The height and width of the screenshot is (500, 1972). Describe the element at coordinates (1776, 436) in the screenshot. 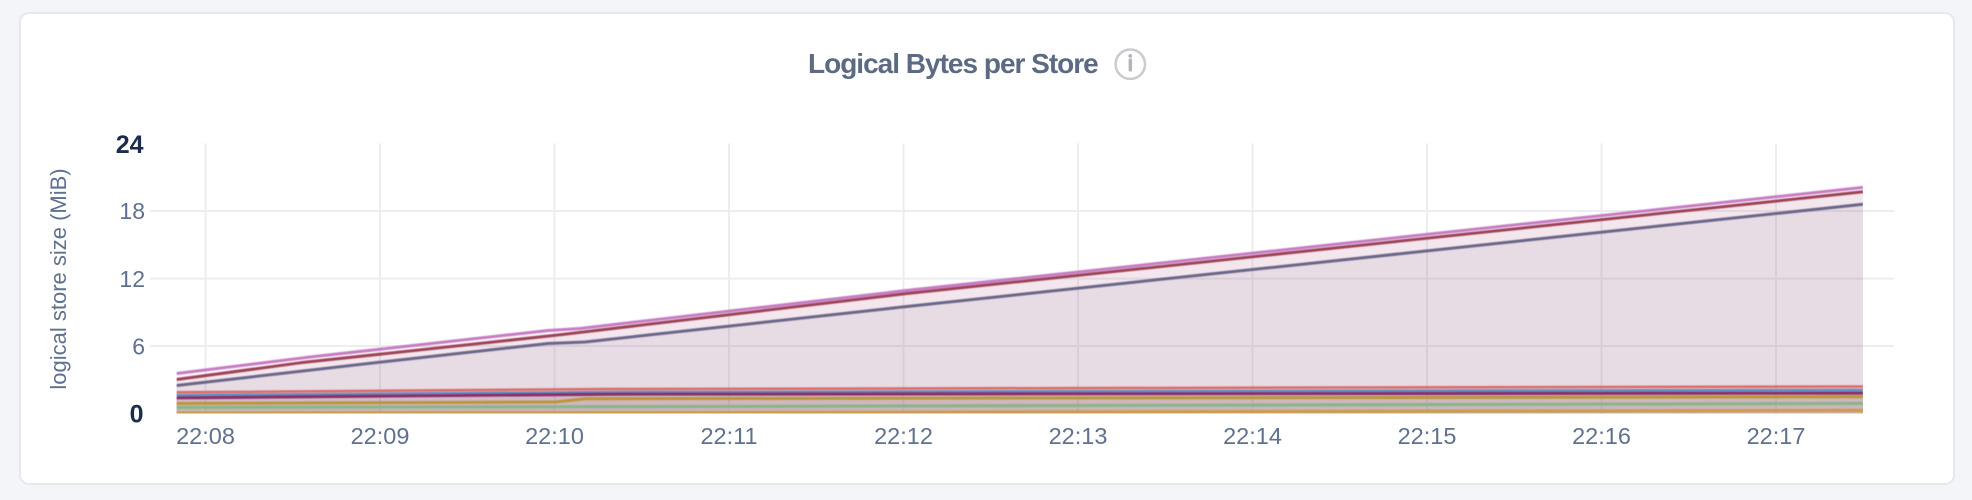

I see `svg-text: 22:17` at that location.